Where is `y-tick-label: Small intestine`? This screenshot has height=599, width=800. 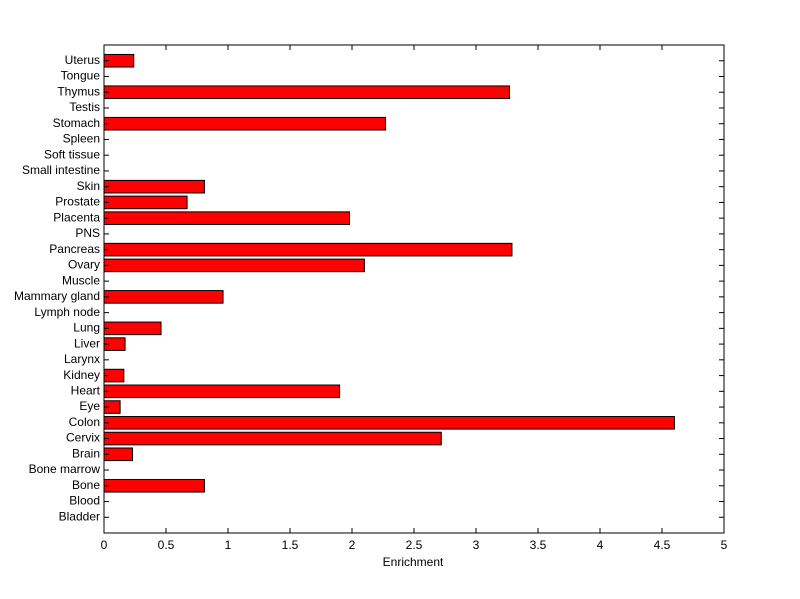
y-tick-label: Small intestine is located at coordinates (61, 170).